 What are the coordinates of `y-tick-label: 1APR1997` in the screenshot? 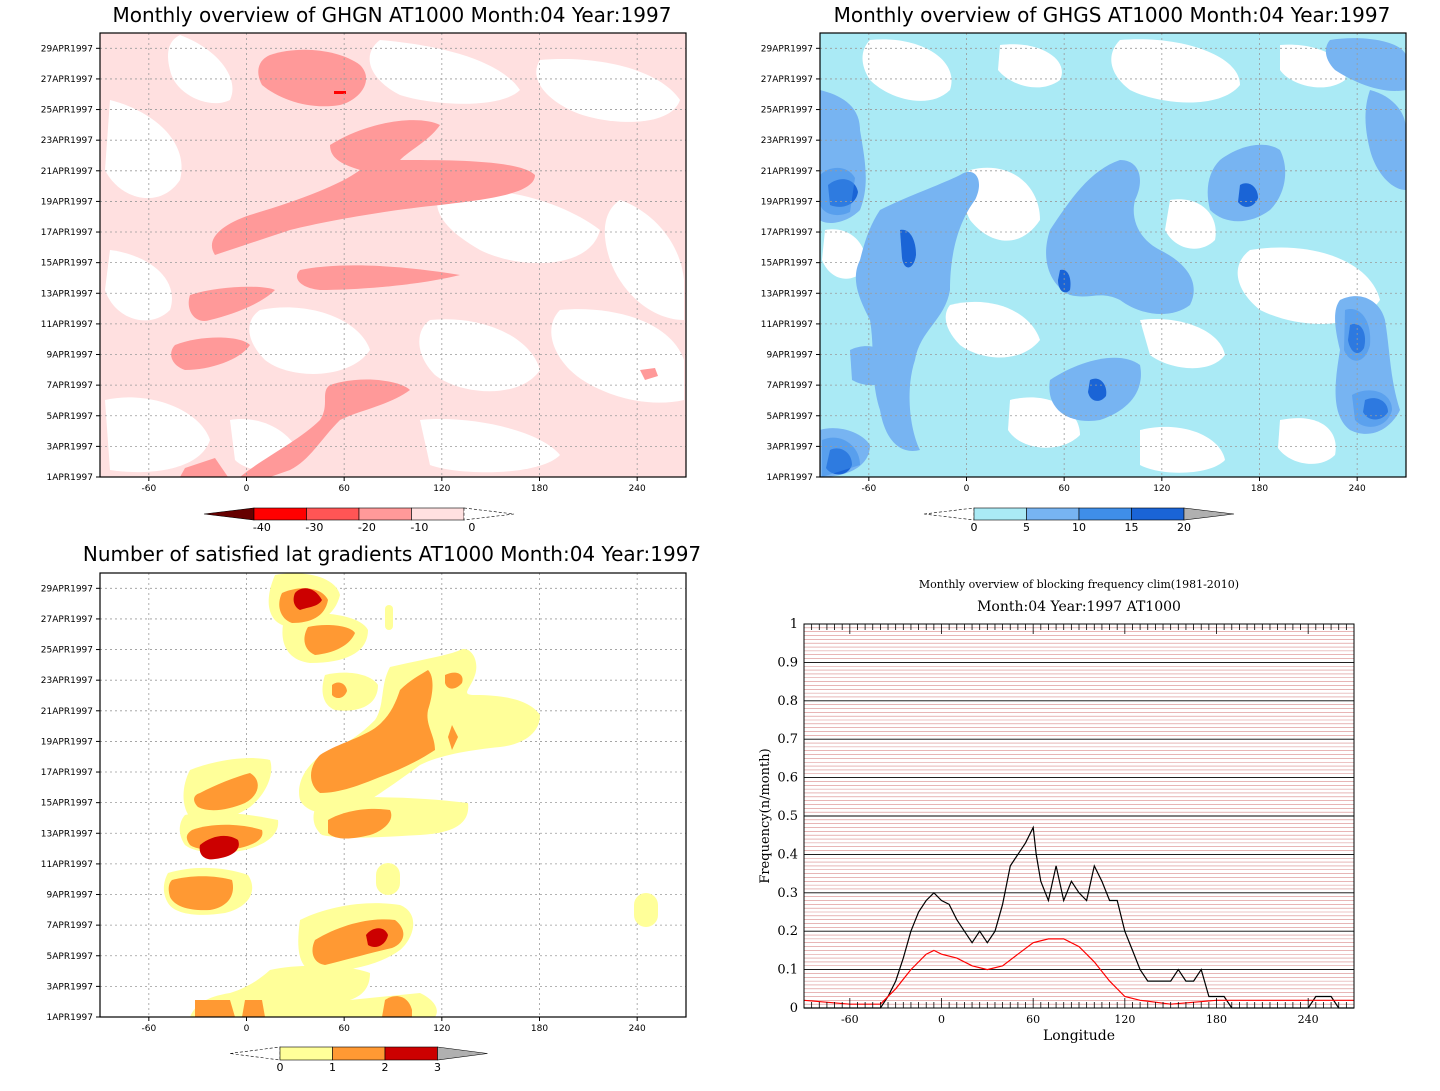 It's located at (70, 1018).